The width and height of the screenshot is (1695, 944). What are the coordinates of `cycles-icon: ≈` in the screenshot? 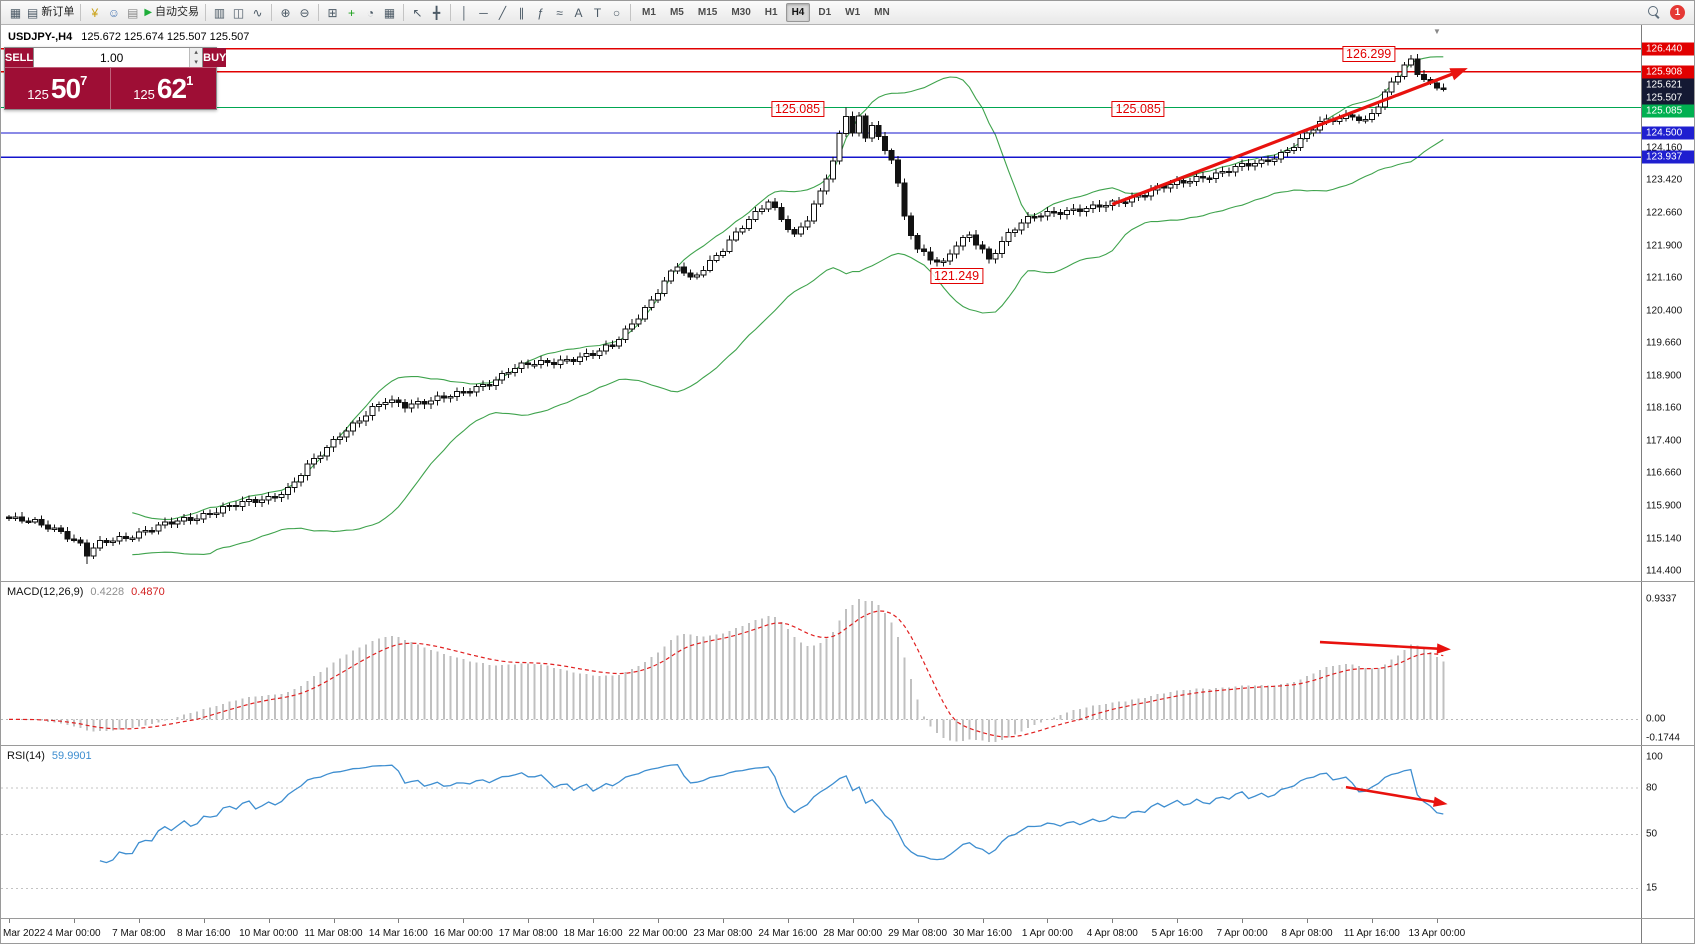 It's located at (559, 12).